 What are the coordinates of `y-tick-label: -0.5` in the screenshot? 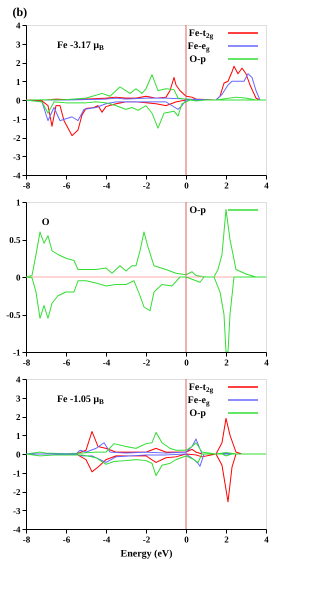 It's located at (13, 315).